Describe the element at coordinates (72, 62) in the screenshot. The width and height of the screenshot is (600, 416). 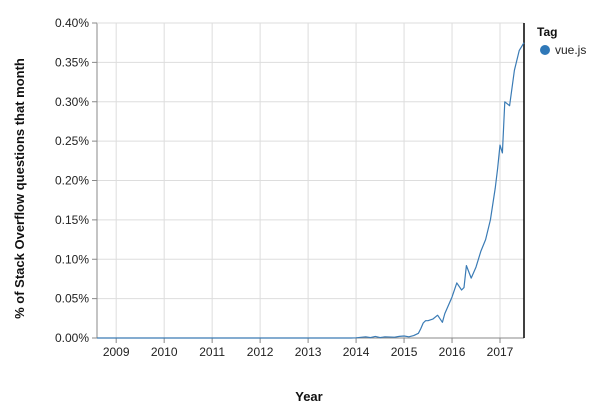
I see `y-tick-label: 0.35%` at that location.